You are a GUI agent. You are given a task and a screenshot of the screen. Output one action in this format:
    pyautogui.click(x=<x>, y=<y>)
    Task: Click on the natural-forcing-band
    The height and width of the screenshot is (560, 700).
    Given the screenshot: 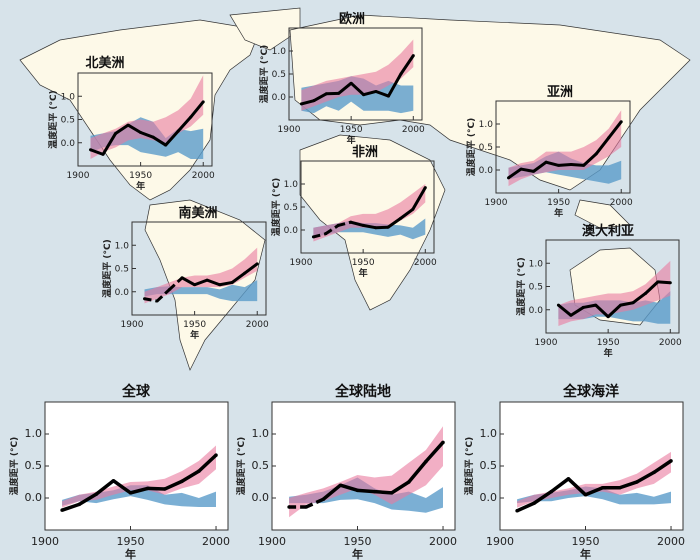 What is the action you would take?
    pyautogui.click(x=139, y=496)
    